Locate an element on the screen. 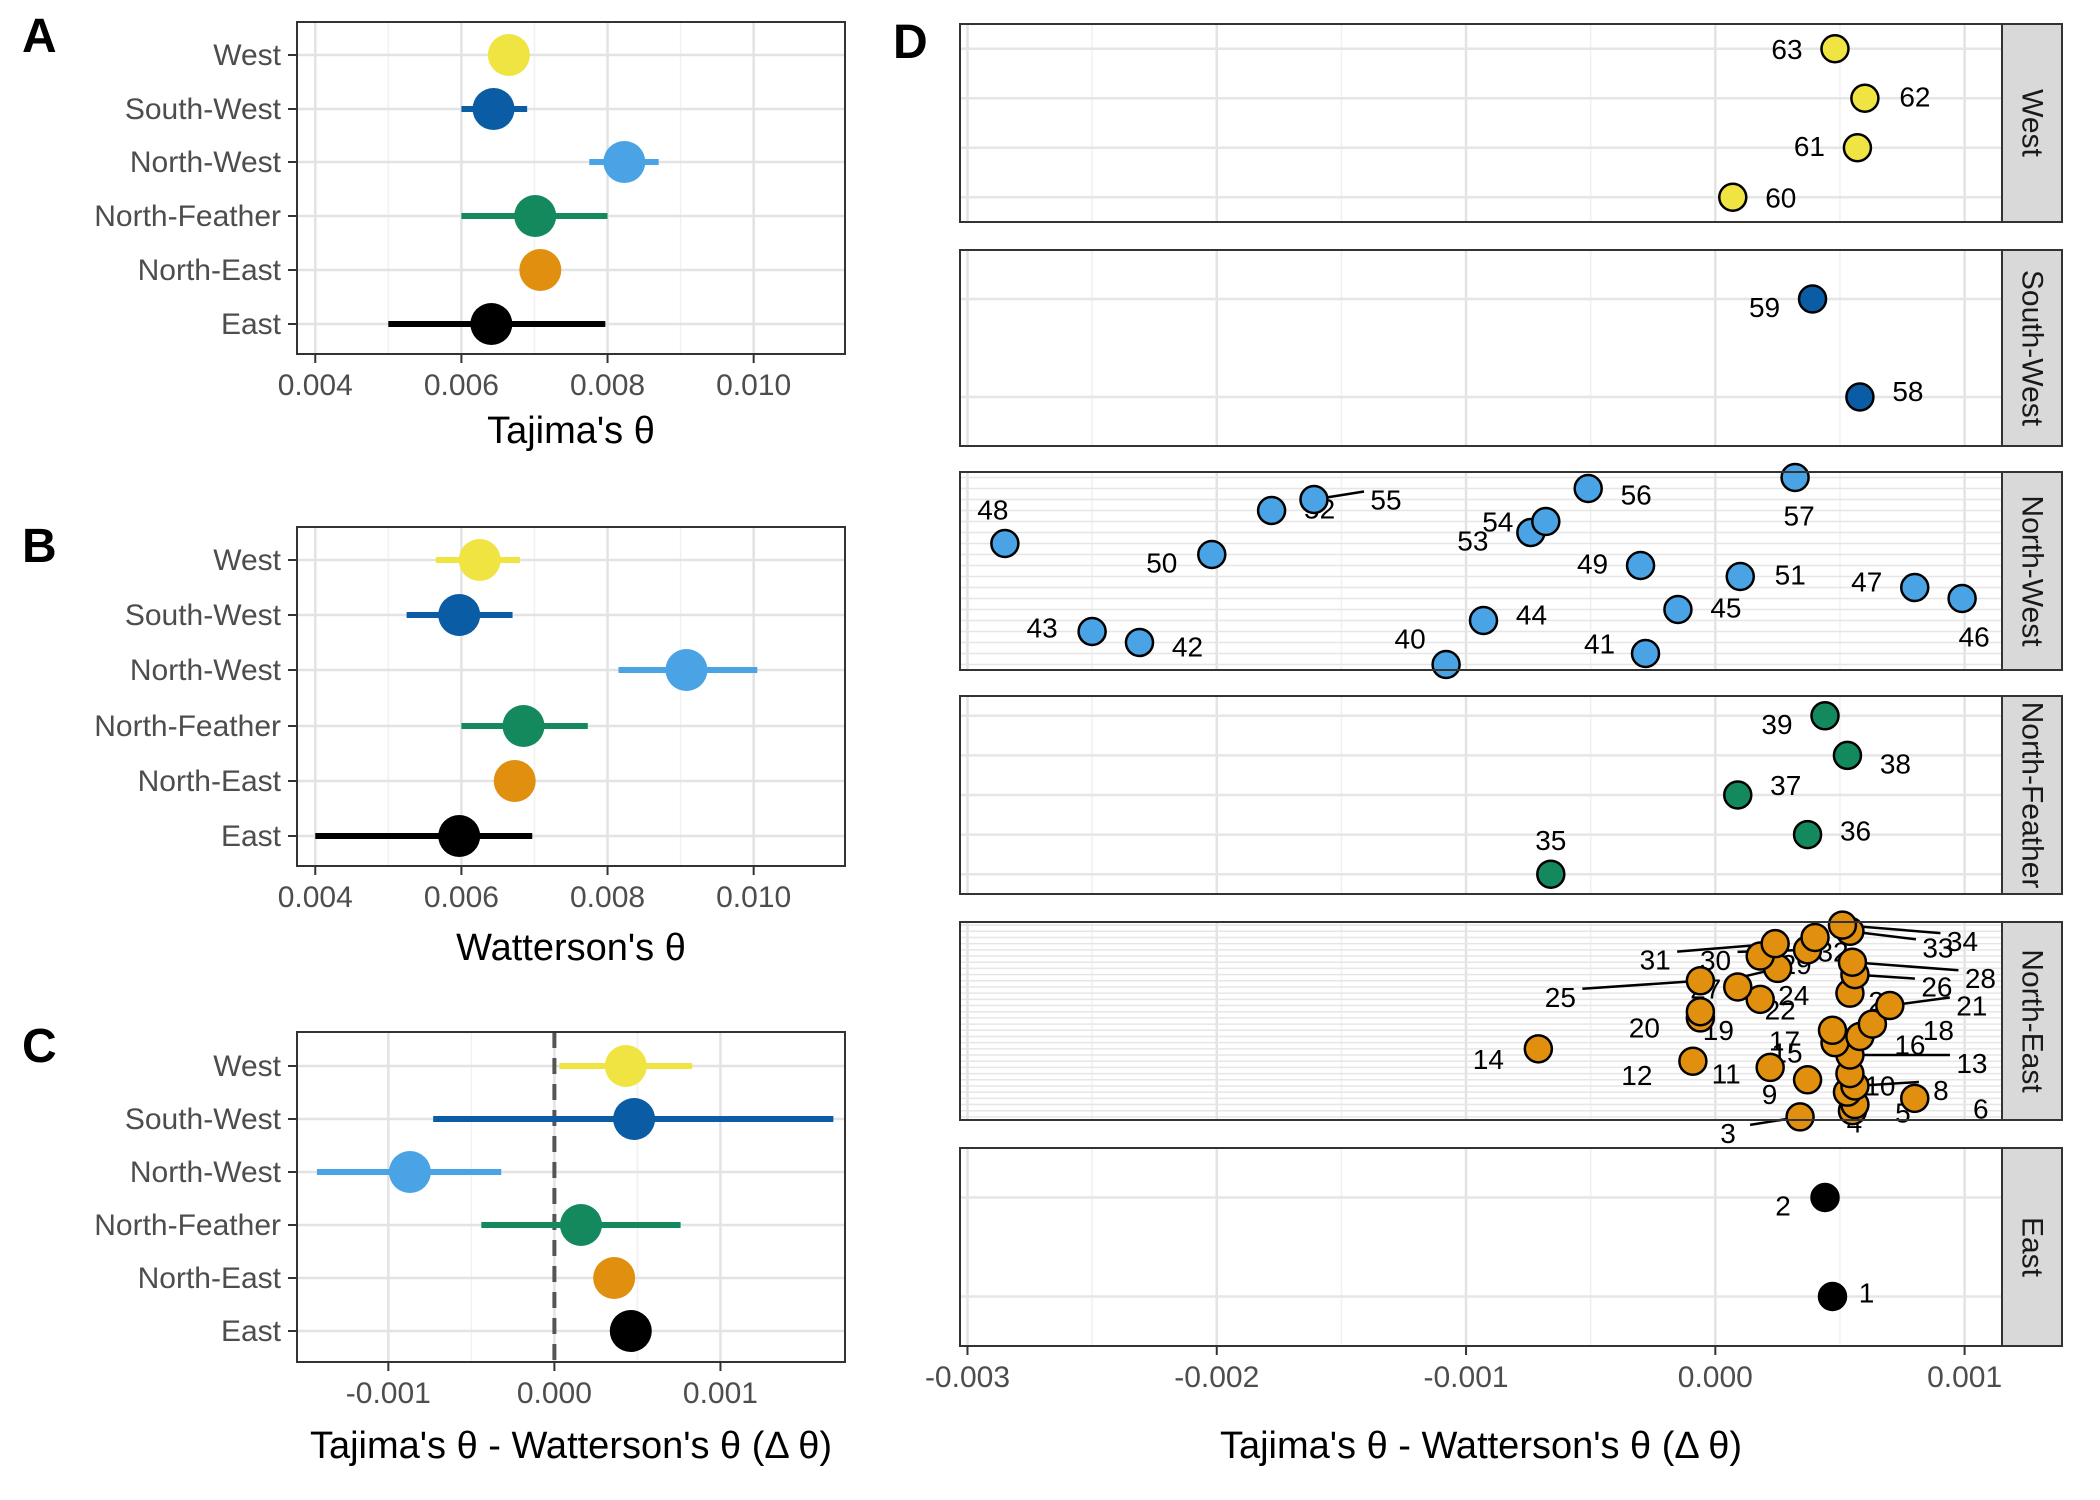  sample-label: 40 is located at coordinates (1410, 639).